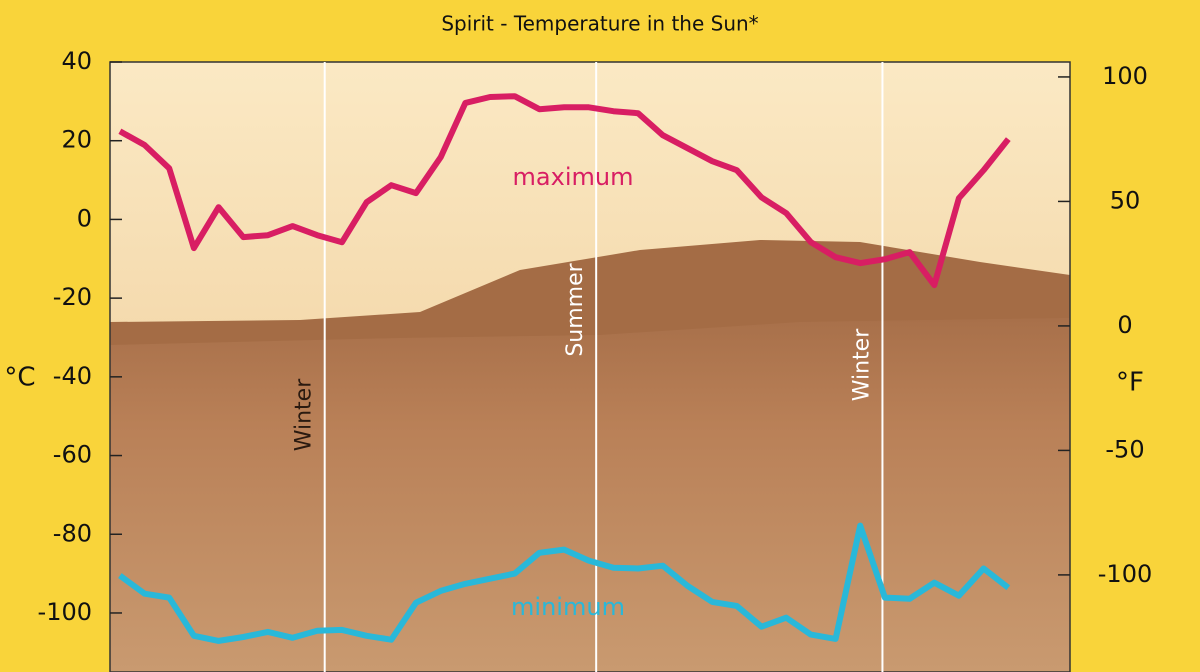  I want to click on y-axis-label: °C, so click(19, 378).